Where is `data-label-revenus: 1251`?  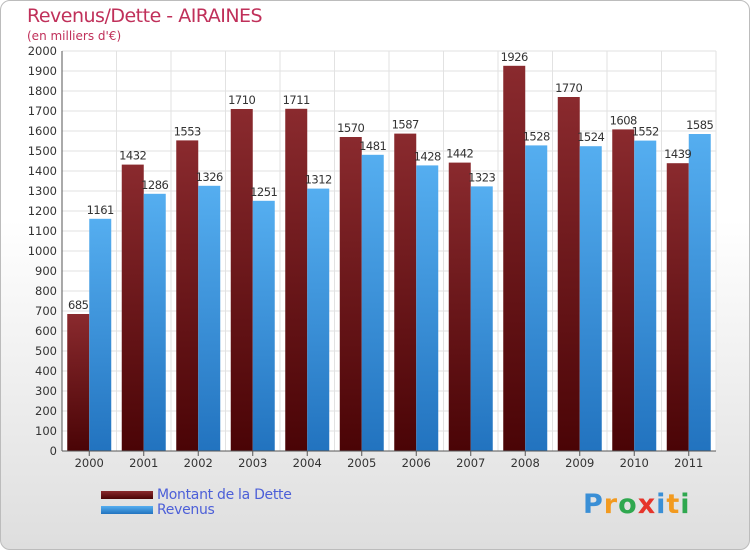
data-label-revenus: 1251 is located at coordinates (263, 192).